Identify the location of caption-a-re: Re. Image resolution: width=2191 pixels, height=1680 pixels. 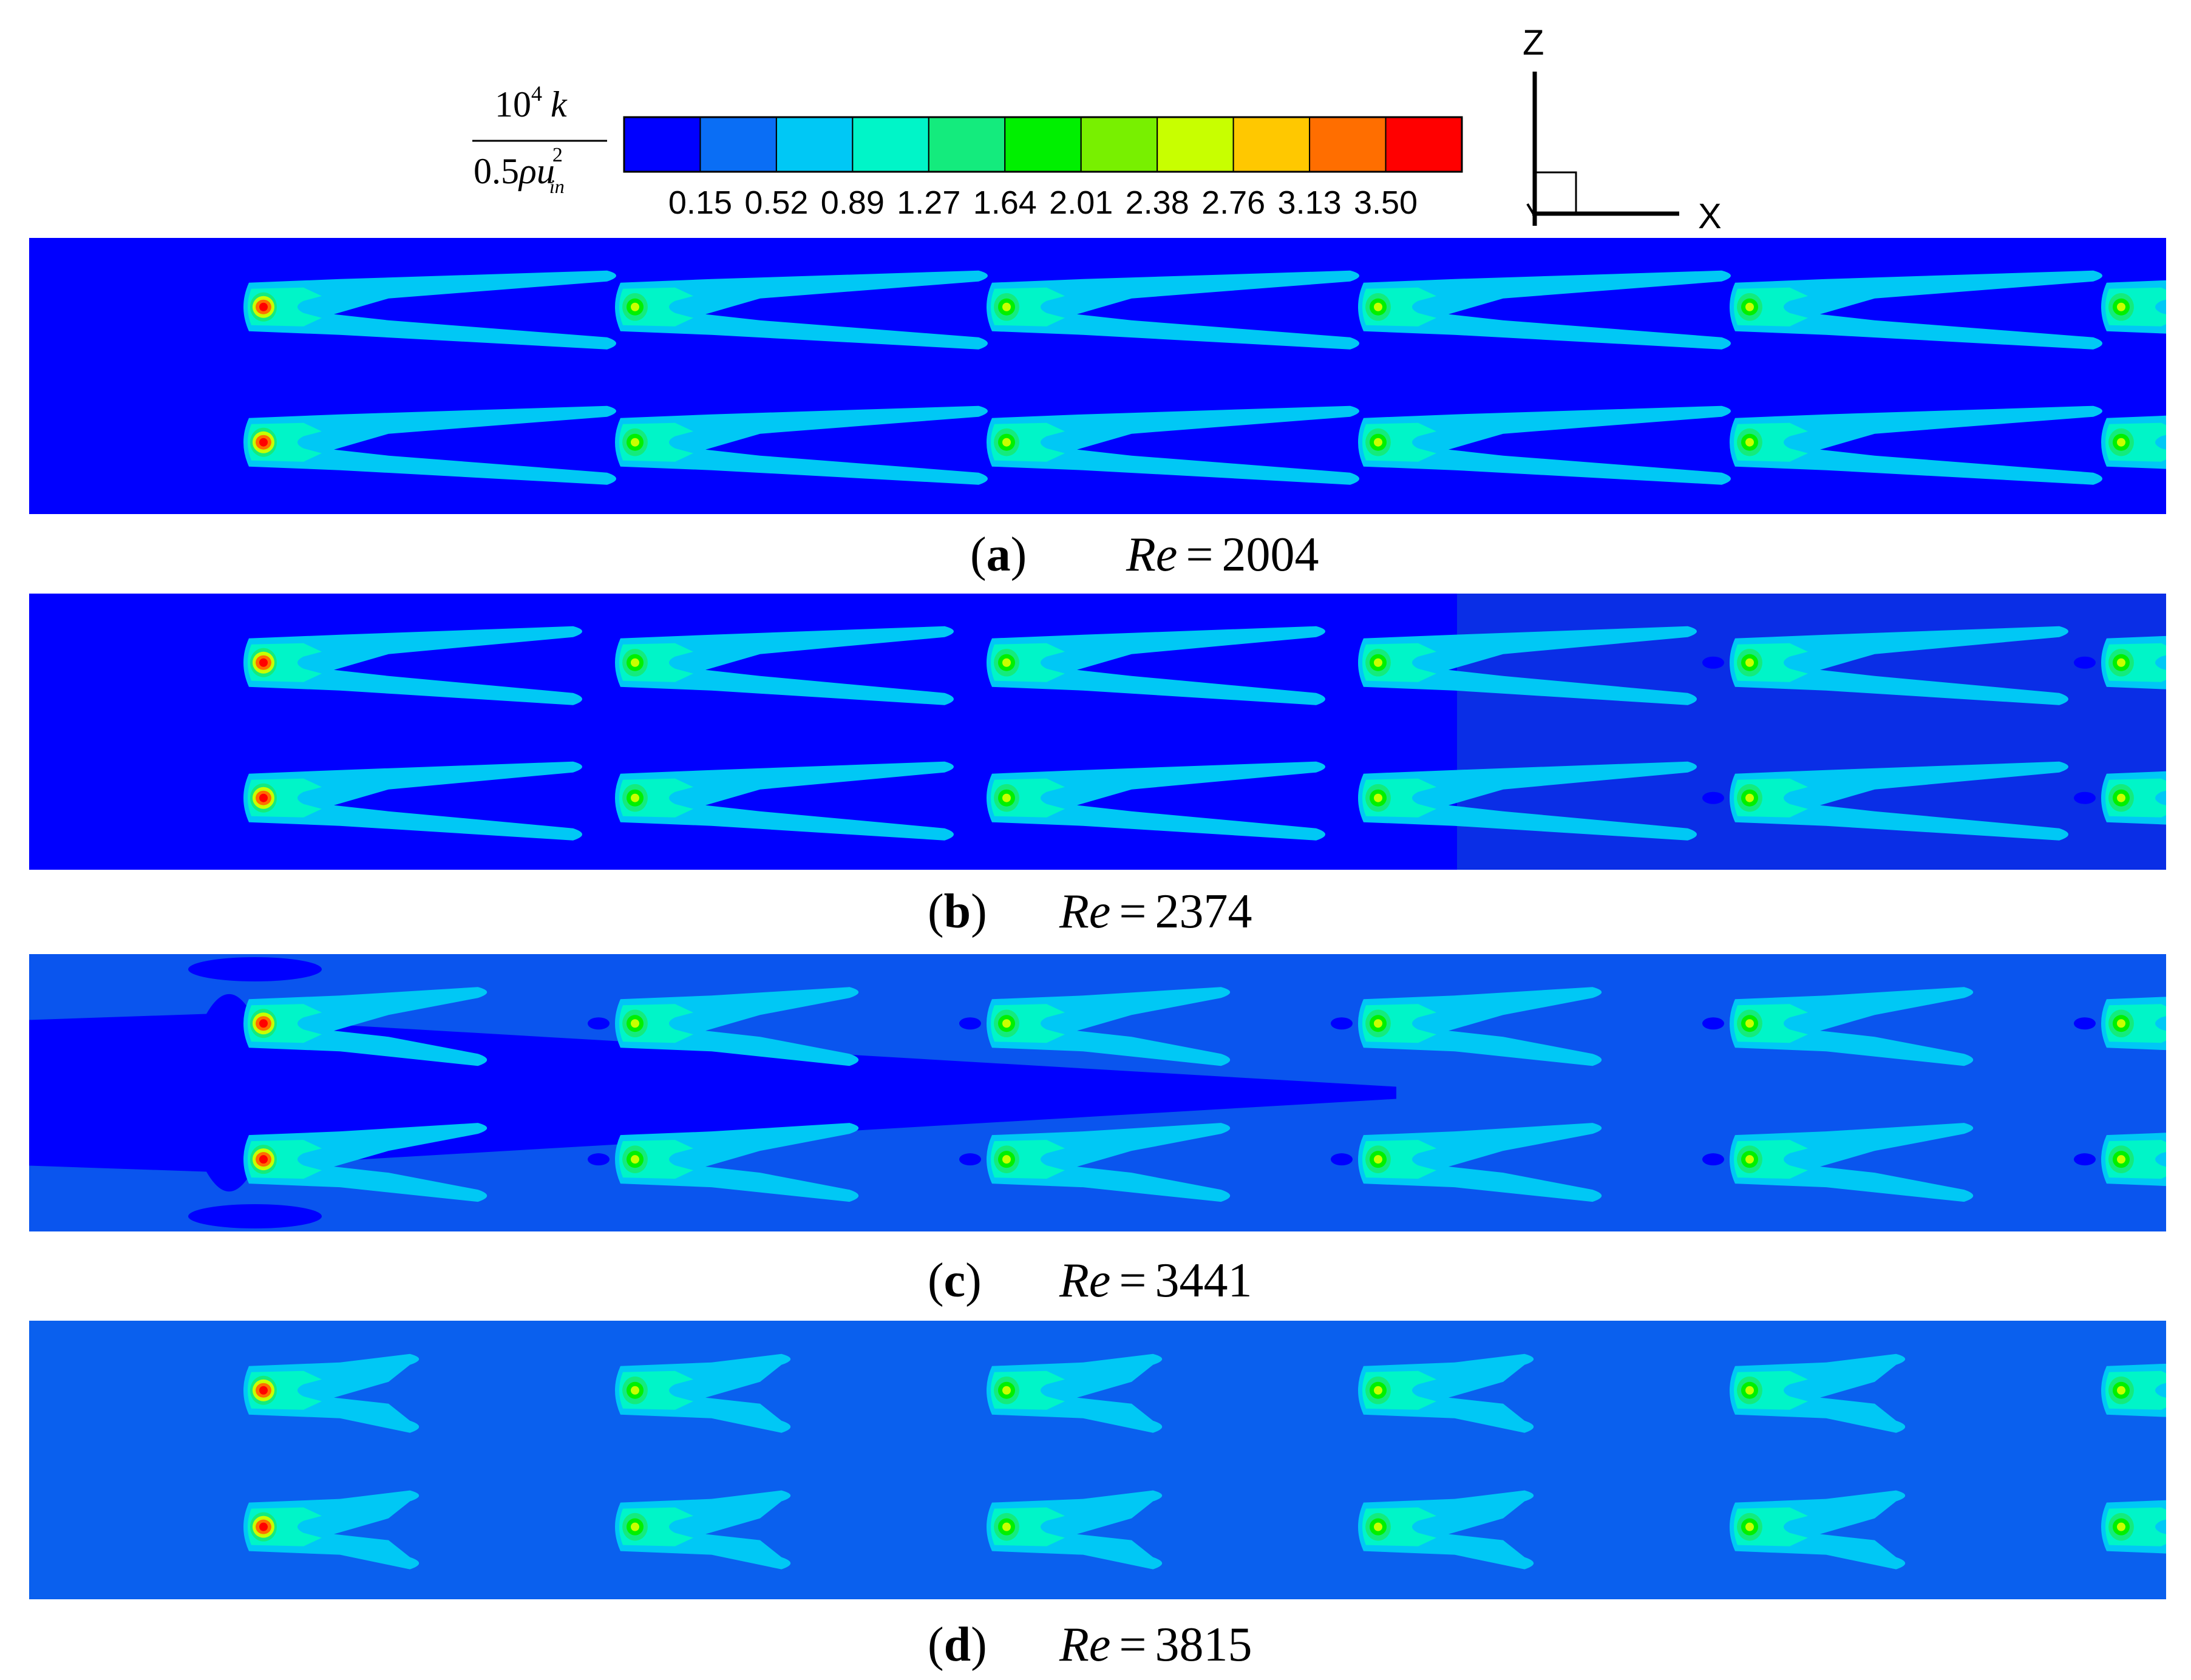
(1151, 554).